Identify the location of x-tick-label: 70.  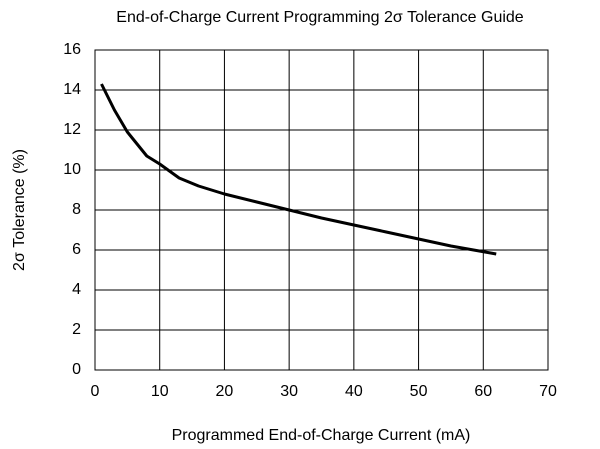
(548, 391).